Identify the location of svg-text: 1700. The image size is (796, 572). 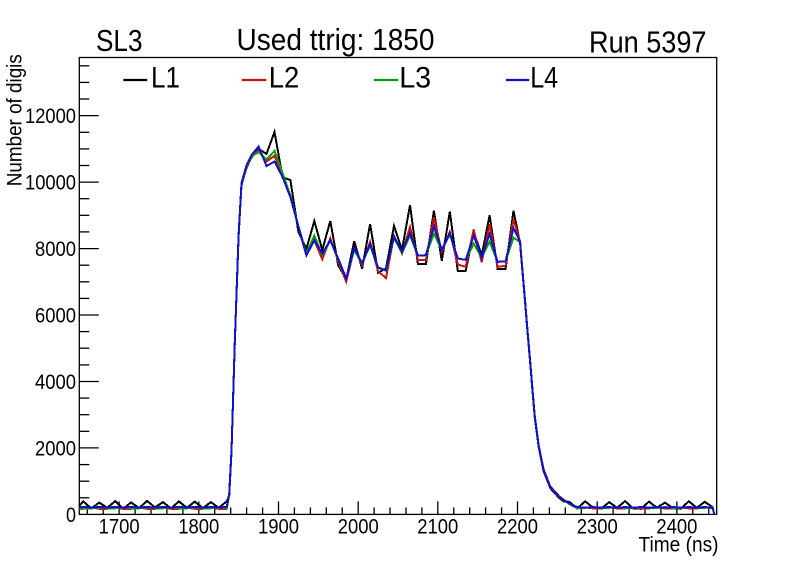
(119, 527).